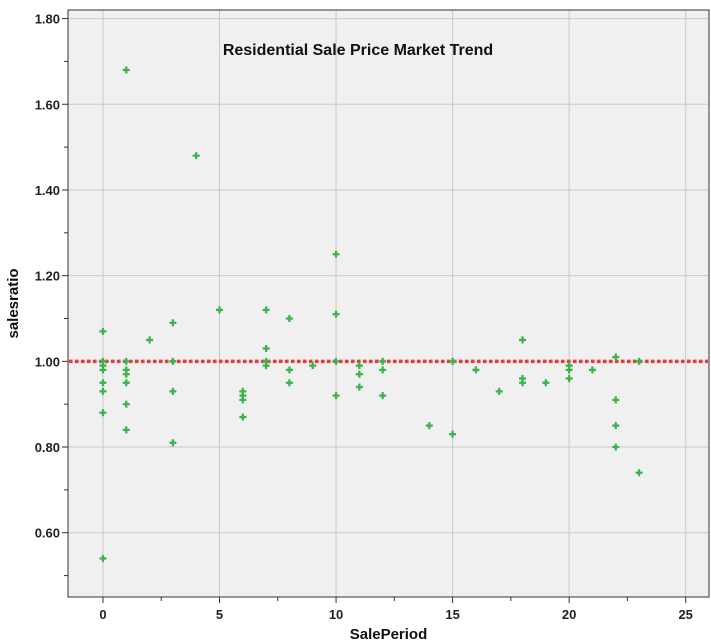  Describe the element at coordinates (47, 276) in the screenshot. I see `y-tick-label: 1.20` at that location.